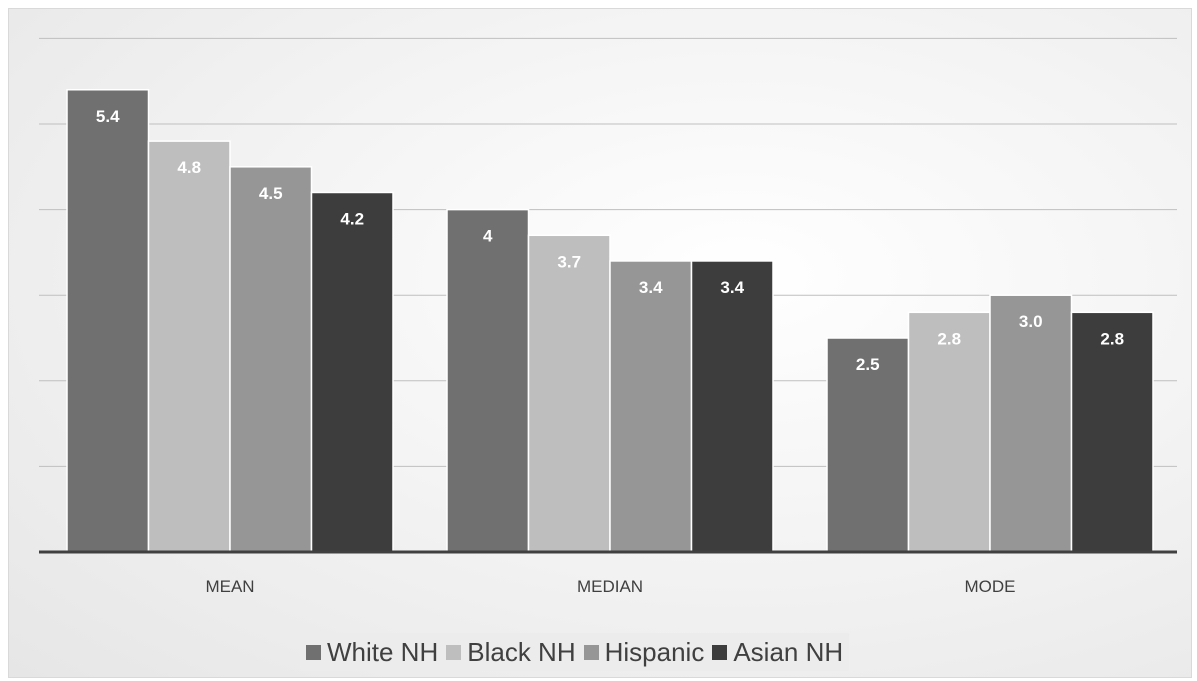 The height and width of the screenshot is (681, 1197). I want to click on data-label: 4.8, so click(189, 167).